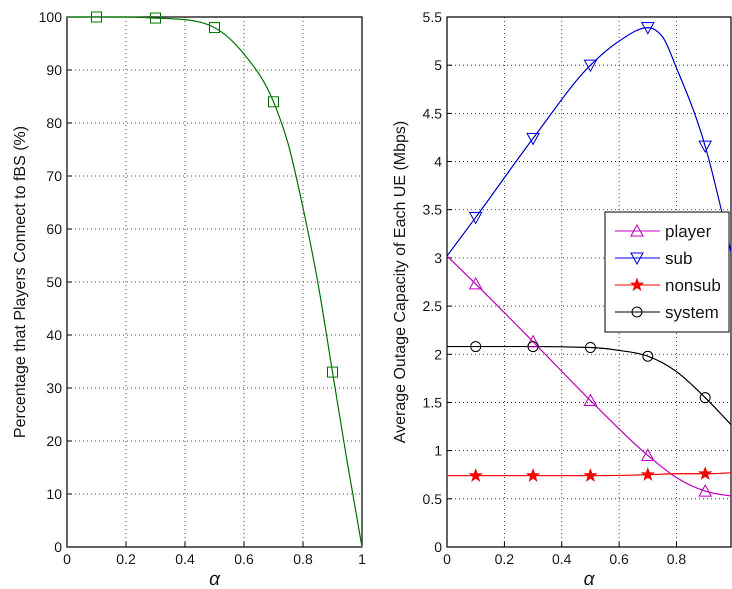 This screenshot has height=589, width=732. What do you see at coordinates (432, 113) in the screenshot?
I see `y-tick-label: 4.5` at bounding box center [432, 113].